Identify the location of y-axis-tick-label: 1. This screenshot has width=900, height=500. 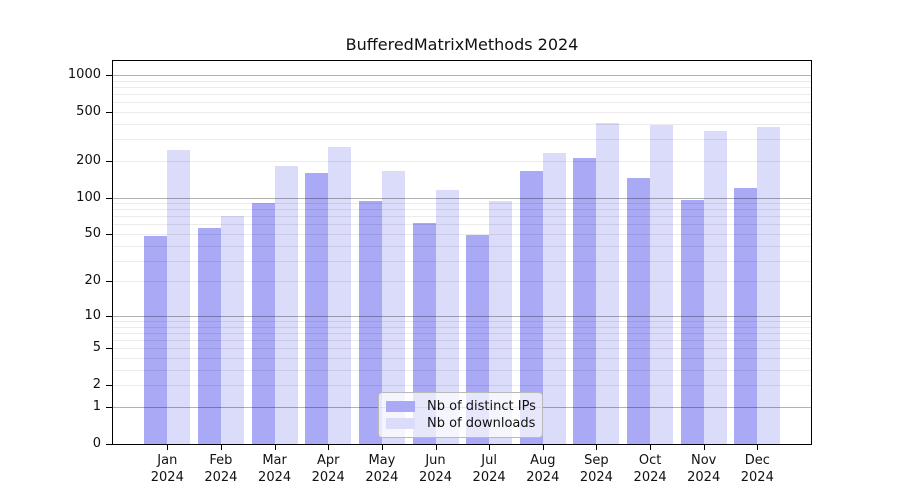
(96, 406).